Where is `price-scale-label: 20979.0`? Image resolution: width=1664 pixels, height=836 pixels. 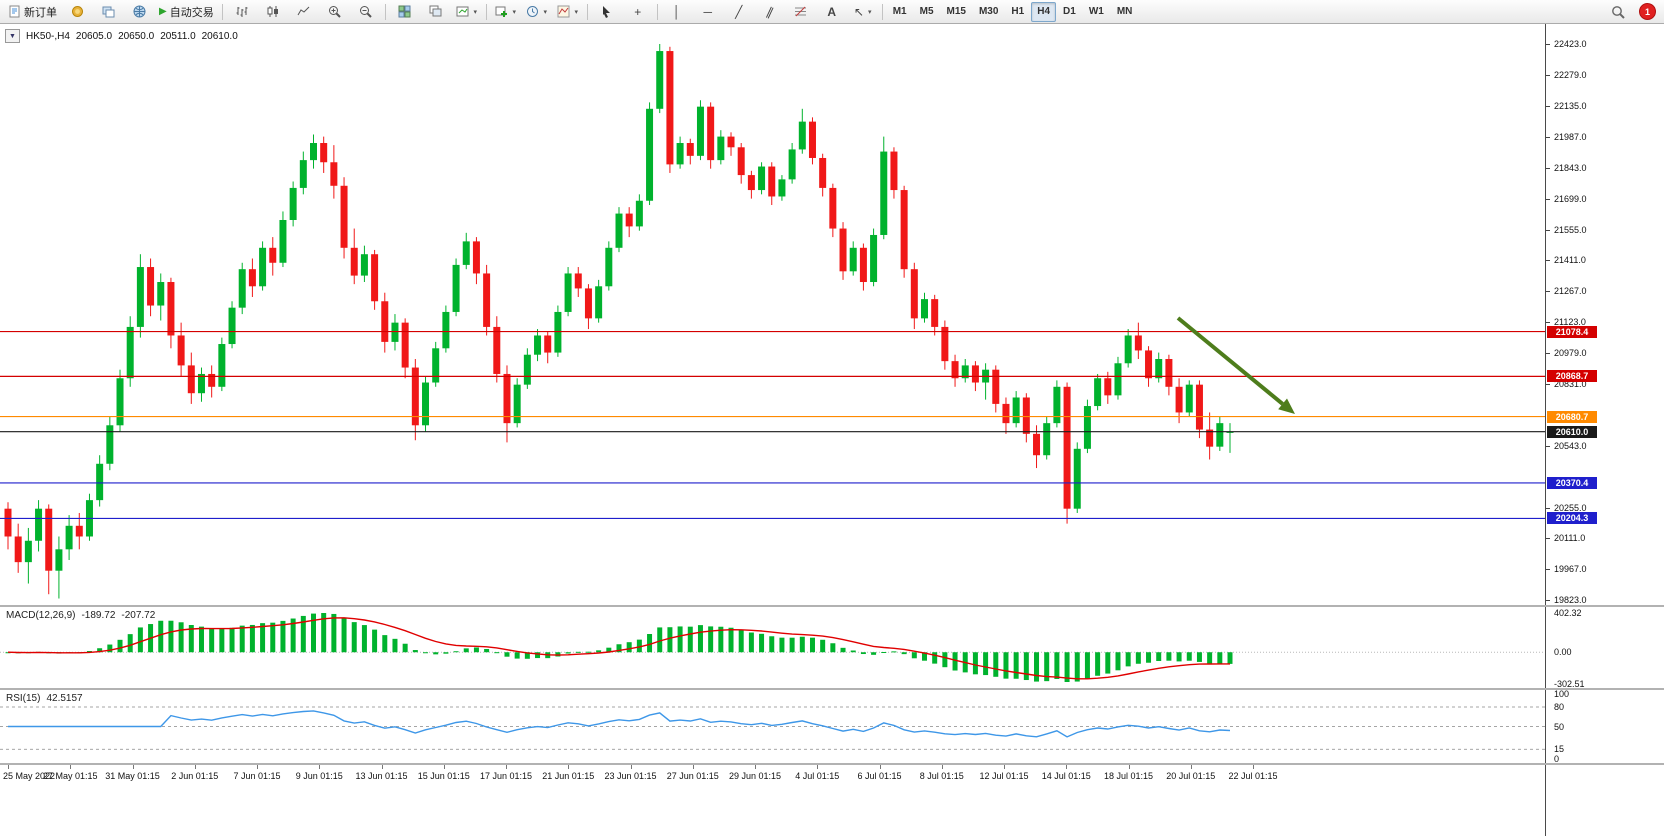
price-scale-label: 20979.0 is located at coordinates (1570, 352).